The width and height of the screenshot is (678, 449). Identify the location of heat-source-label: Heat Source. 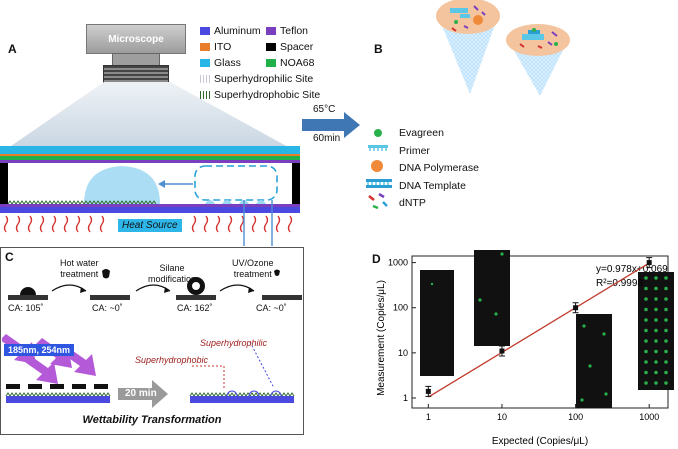
(150, 225).